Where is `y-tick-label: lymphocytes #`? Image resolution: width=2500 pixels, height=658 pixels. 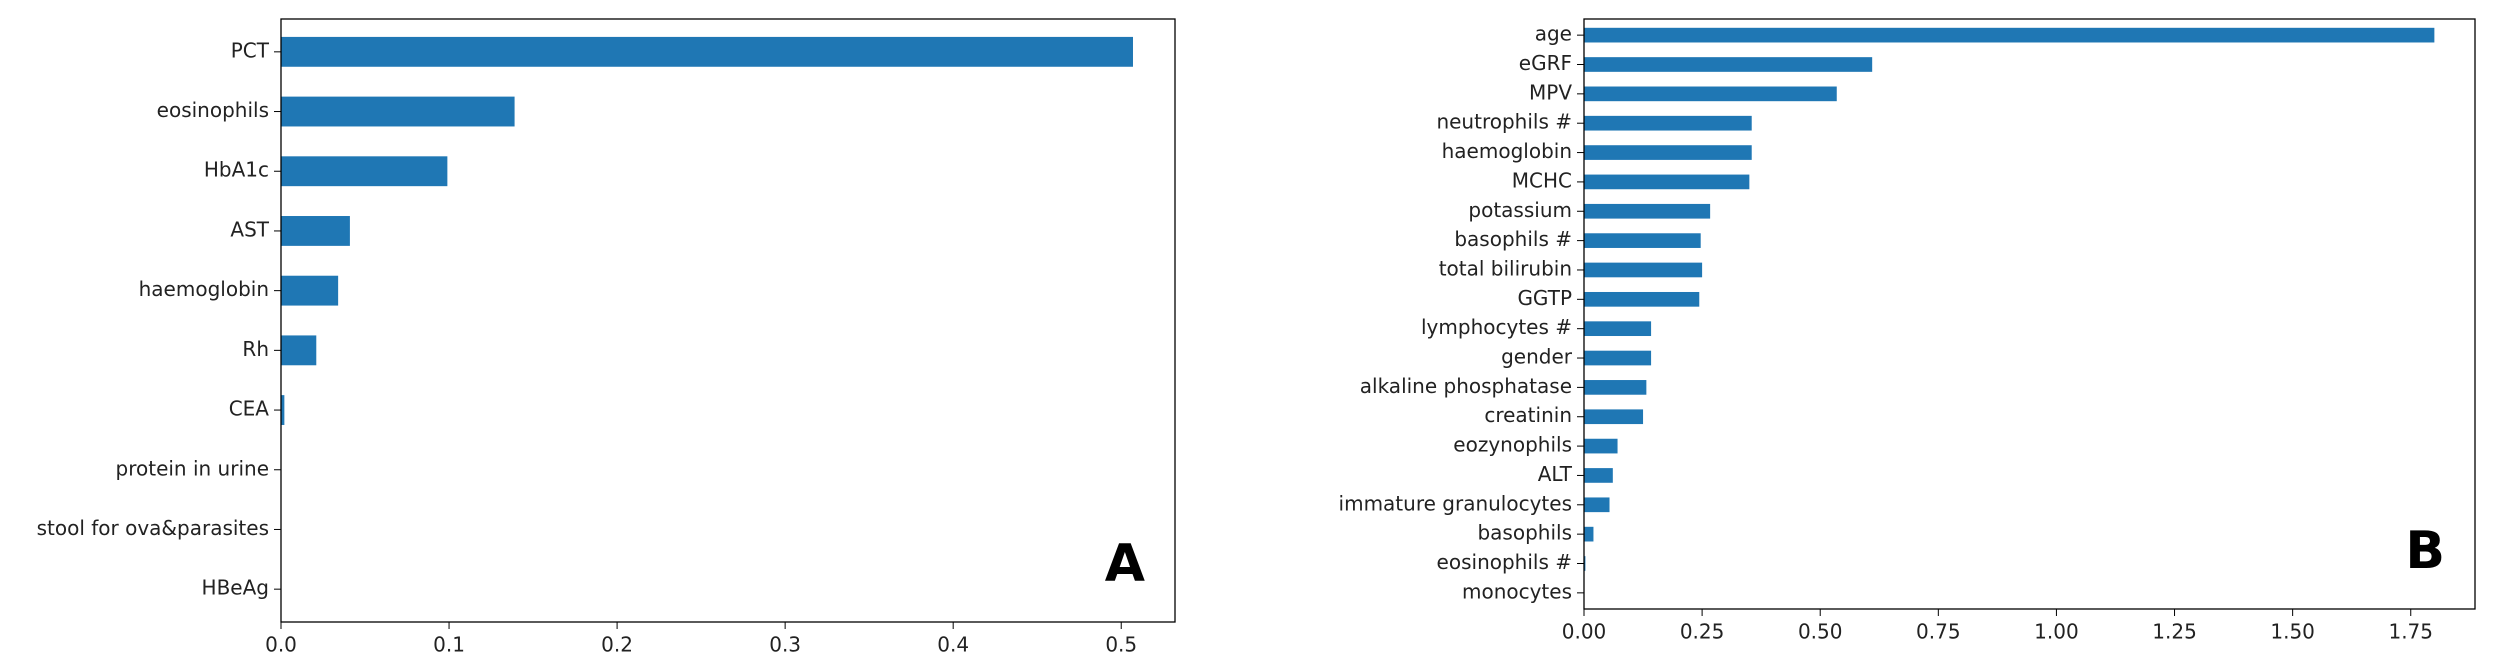
y-tick-label: lymphocytes # is located at coordinates (1496, 327).